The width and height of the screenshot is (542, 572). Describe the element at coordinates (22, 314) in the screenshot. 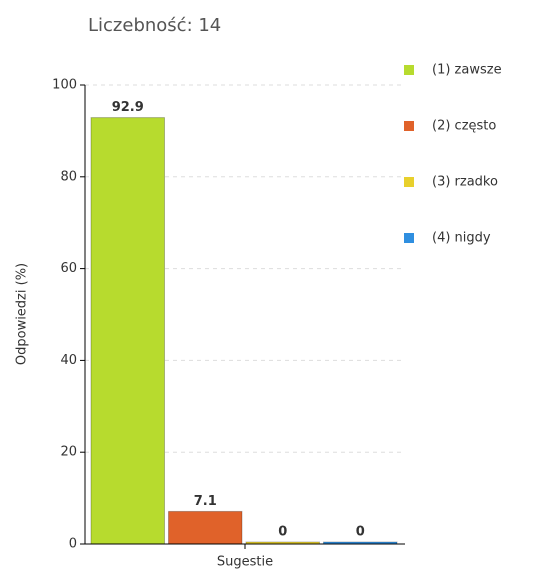

I see `y-axis-label: Odpowiedzi (%)` at that location.